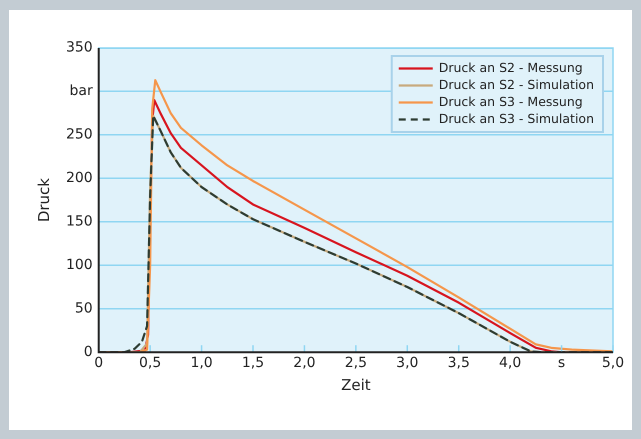 This screenshot has height=439, width=641. I want to click on legend-label: Druck an S3 - Simulation, so click(516, 118).